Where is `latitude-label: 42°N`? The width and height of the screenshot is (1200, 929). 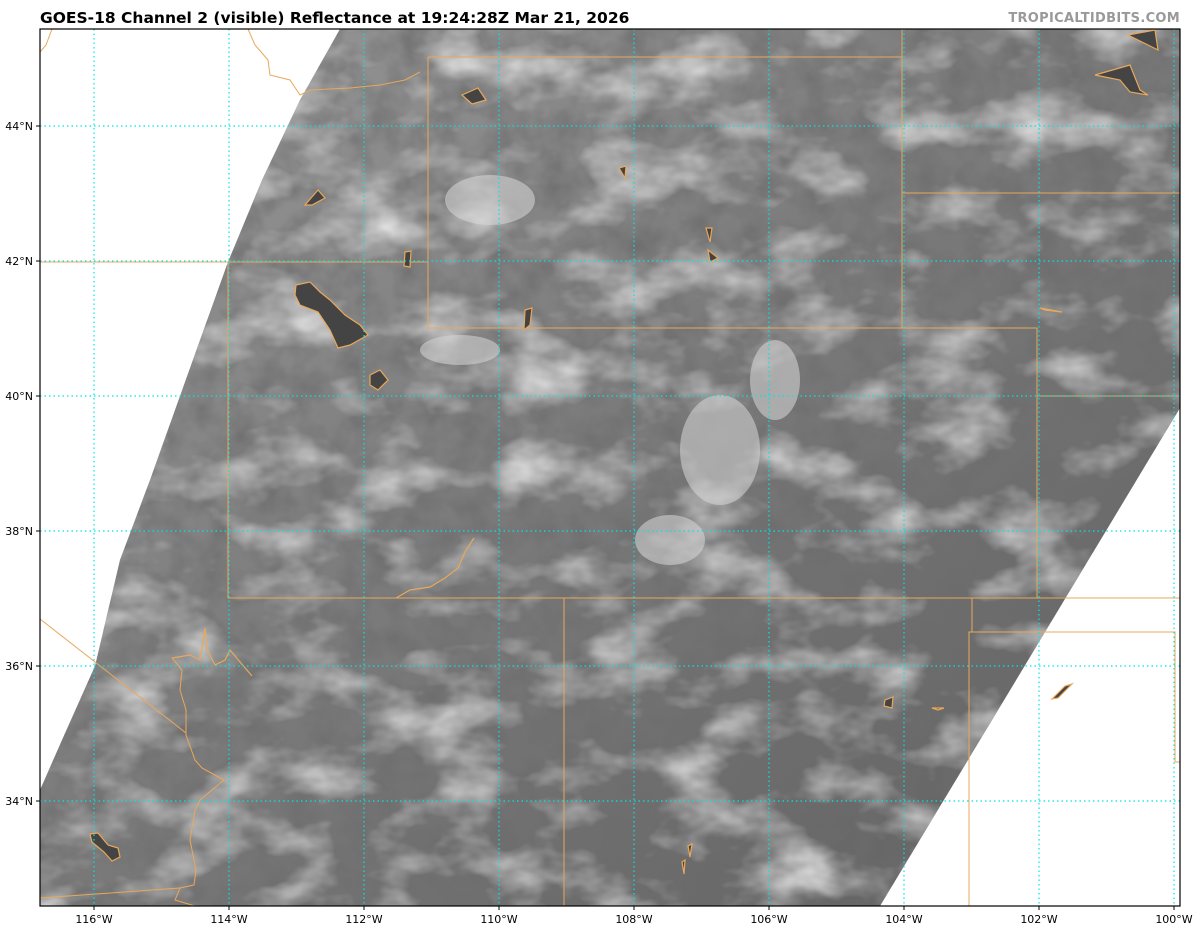 latitude-label: 42°N is located at coordinates (19, 261).